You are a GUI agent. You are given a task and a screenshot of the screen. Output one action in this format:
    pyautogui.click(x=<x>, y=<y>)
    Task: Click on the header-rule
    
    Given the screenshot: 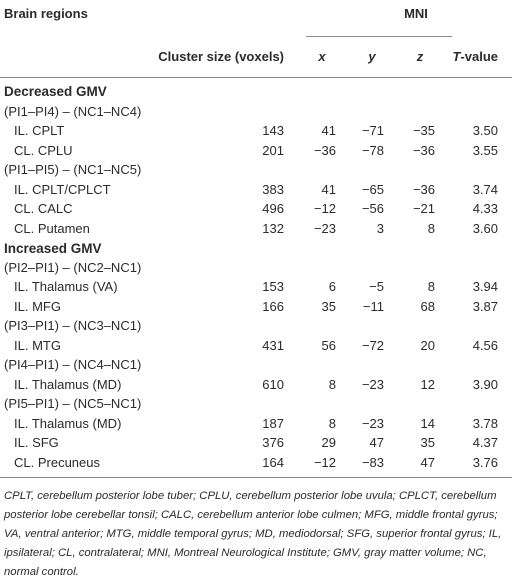 What is the action you would take?
    pyautogui.click(x=256, y=77)
    